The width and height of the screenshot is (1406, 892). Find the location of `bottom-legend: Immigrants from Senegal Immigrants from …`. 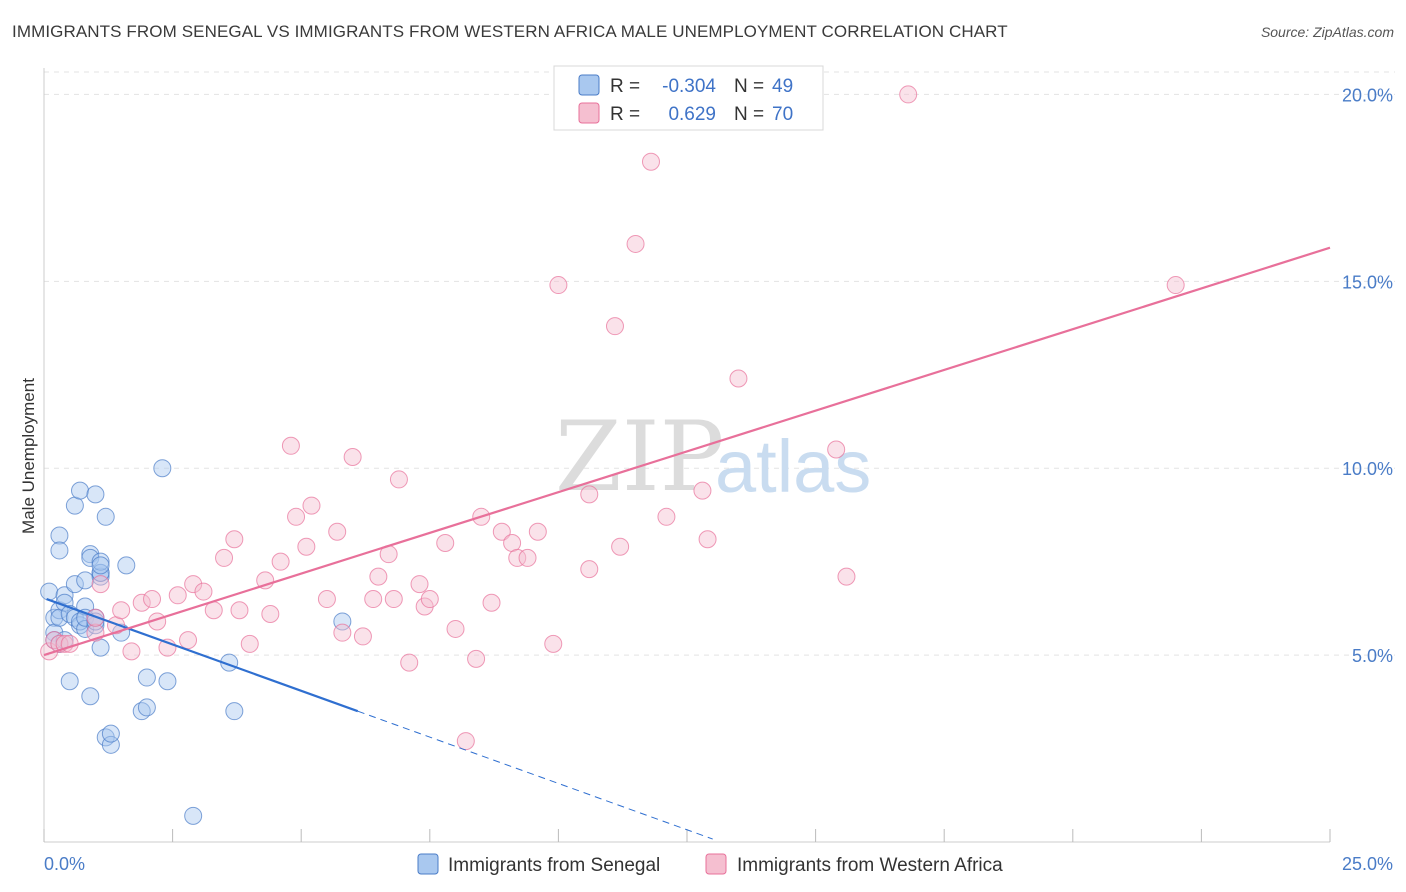

bottom-legend: Immigrants from Senegal Immigrants from … is located at coordinates (710, 864).